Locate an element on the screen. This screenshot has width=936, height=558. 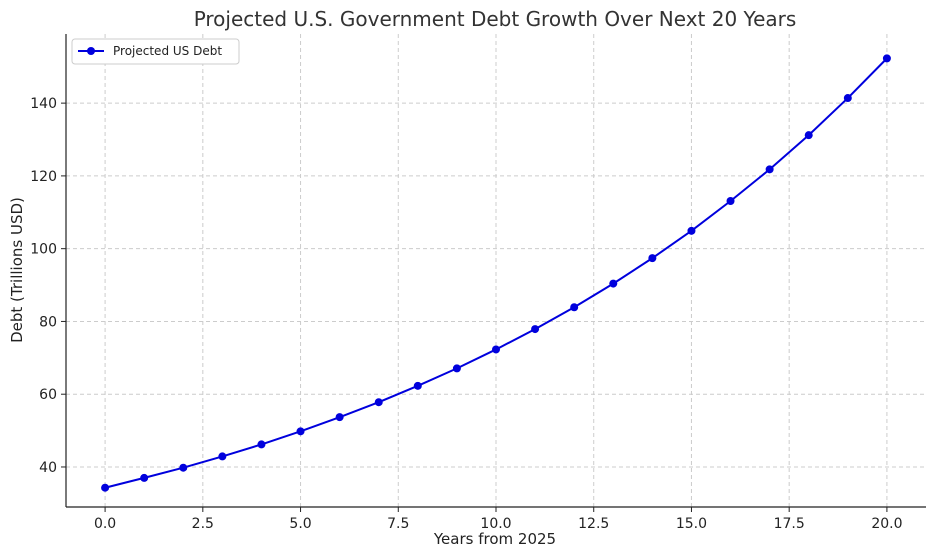
x-tick-label: 17.5 is located at coordinates (789, 524).